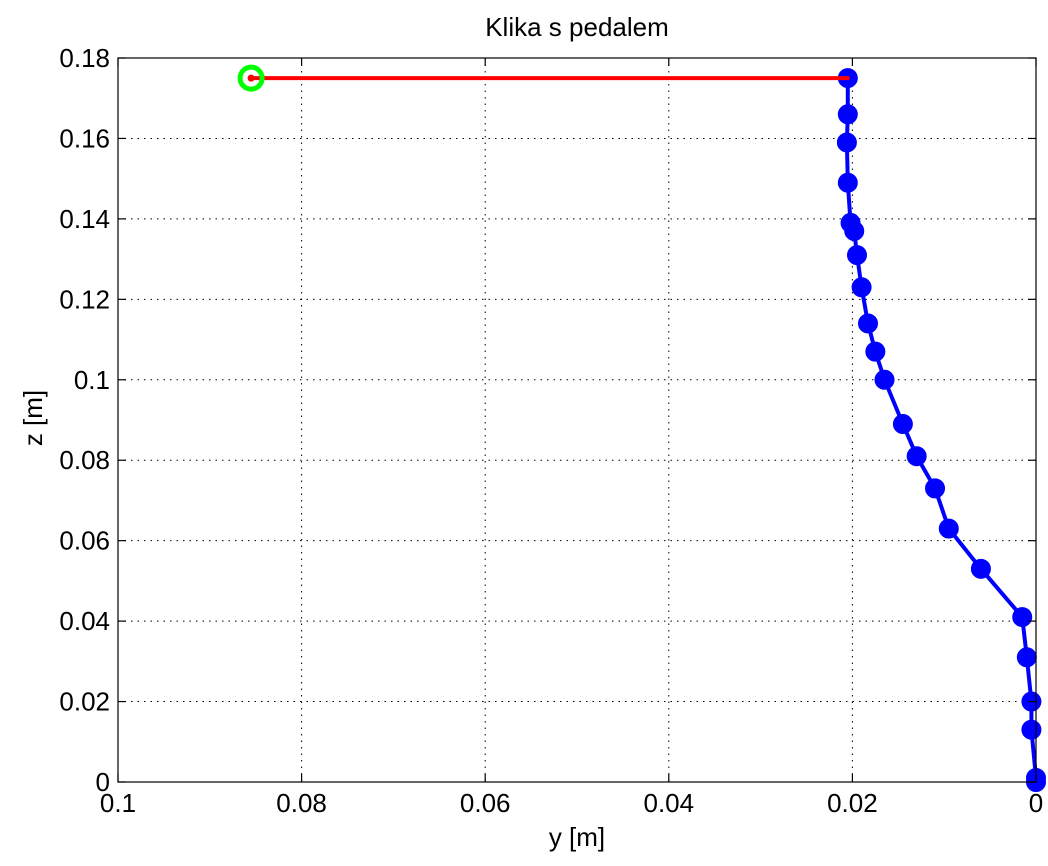 The width and height of the screenshot is (1048, 866). Describe the element at coordinates (84, 621) in the screenshot. I see `y-tick-label: 0.04` at that location.